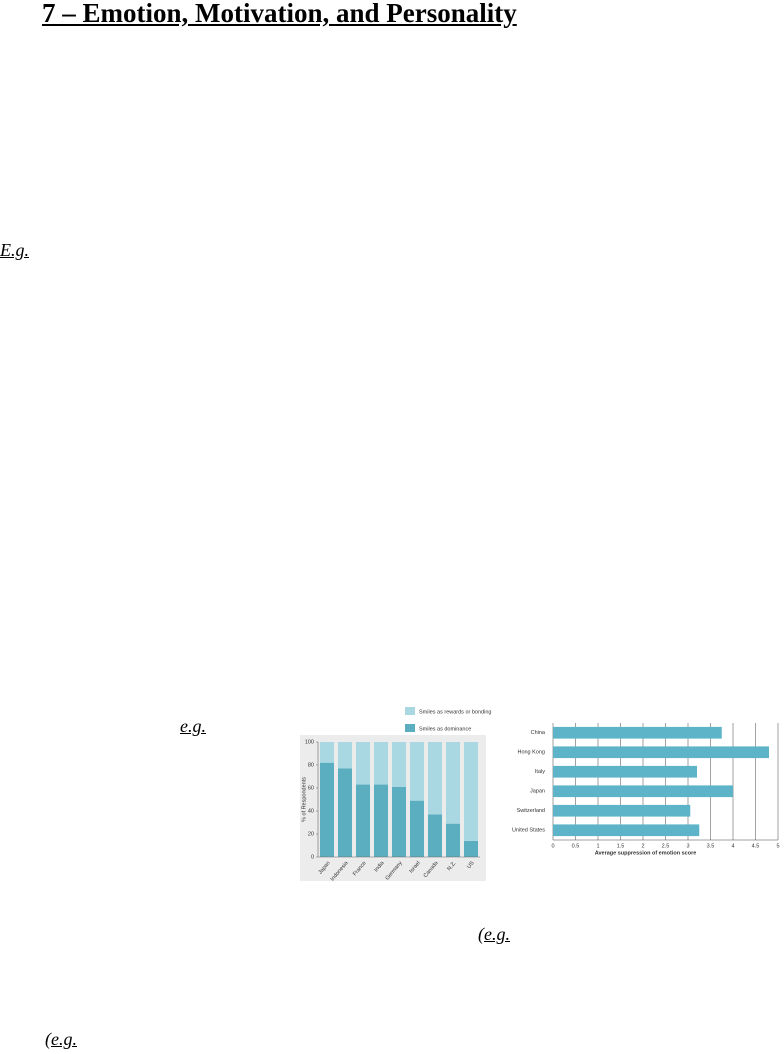  Describe the element at coordinates (540, 772) in the screenshot. I see `y-tick-label: Italy` at that location.